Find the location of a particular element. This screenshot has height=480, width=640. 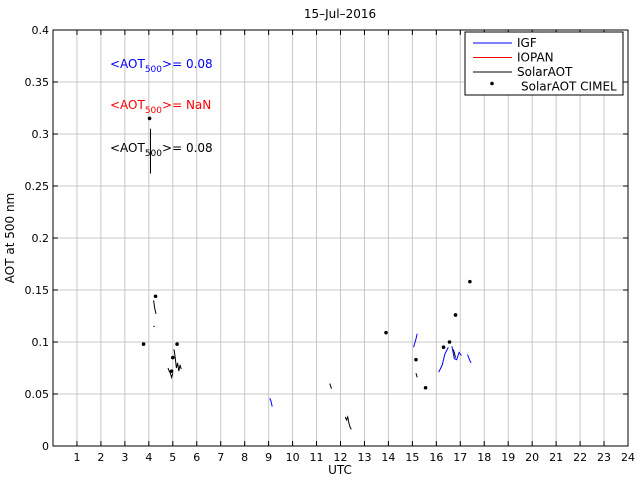

x-tick-label: 3 is located at coordinates (124, 457).